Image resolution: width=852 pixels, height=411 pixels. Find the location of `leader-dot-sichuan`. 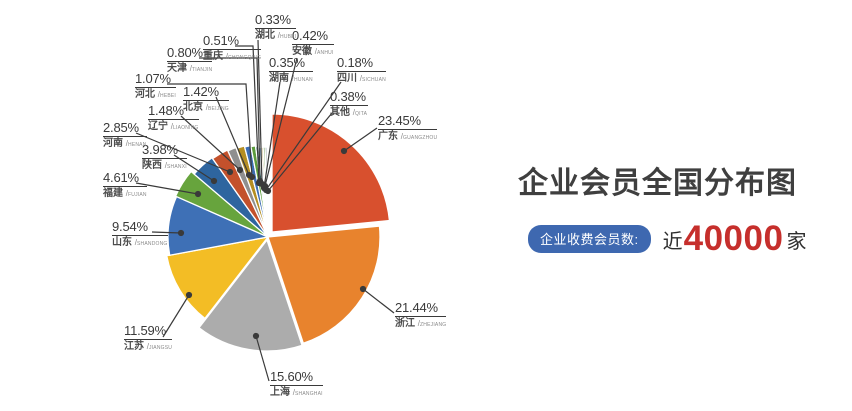

leader-dot-sichuan is located at coordinates (266, 190).